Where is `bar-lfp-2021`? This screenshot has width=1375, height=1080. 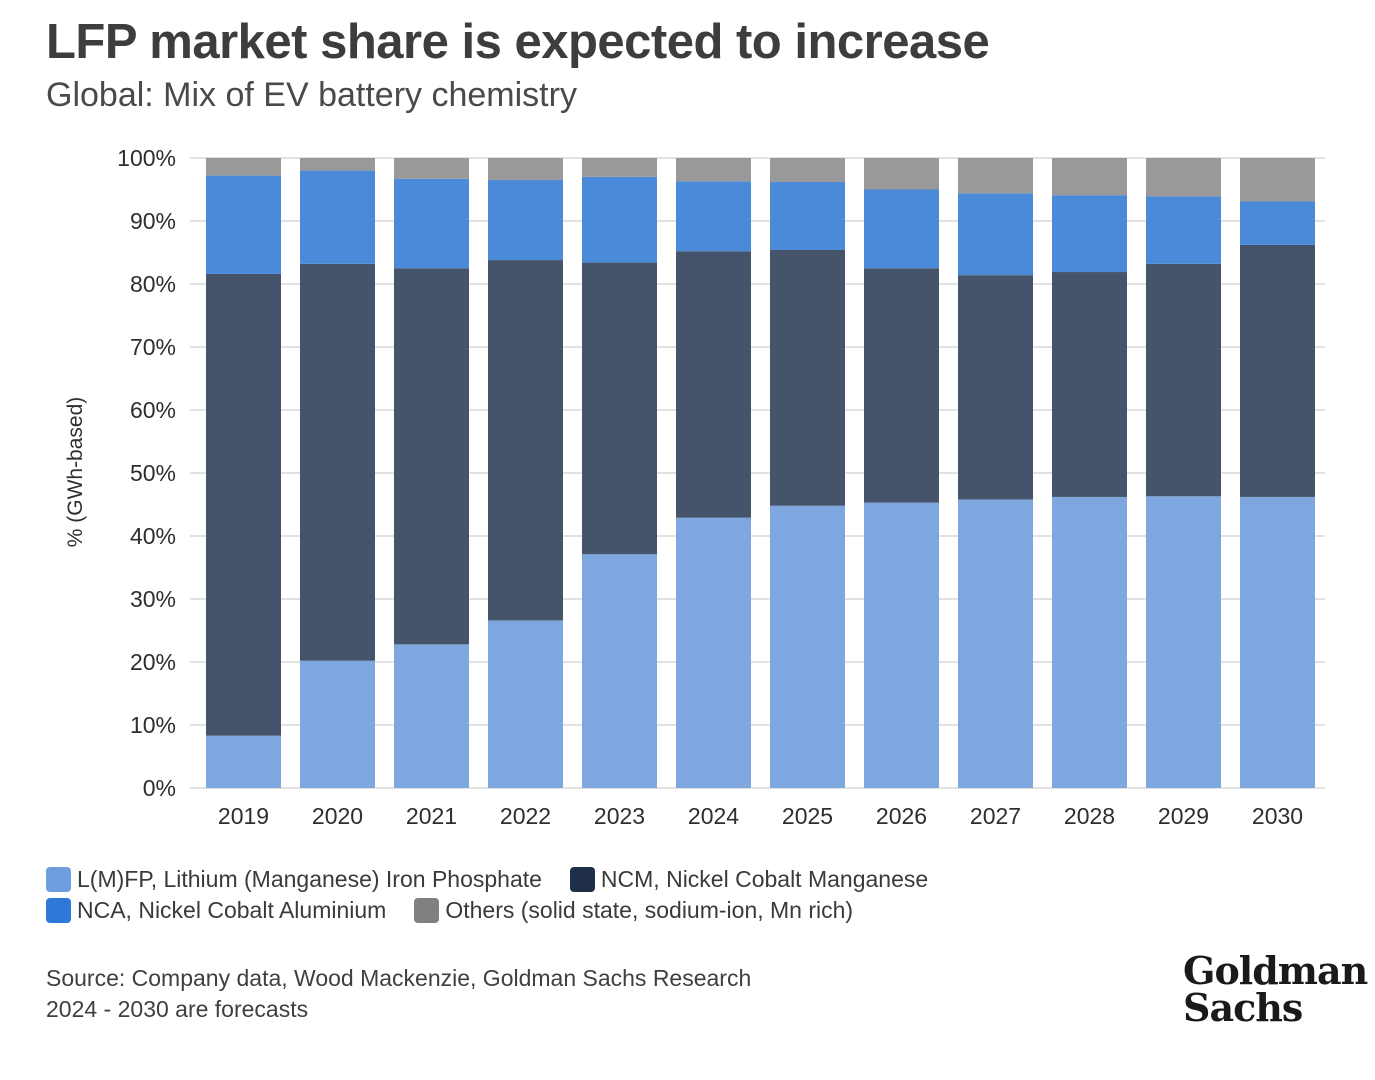
bar-lfp-2021 is located at coordinates (431, 716).